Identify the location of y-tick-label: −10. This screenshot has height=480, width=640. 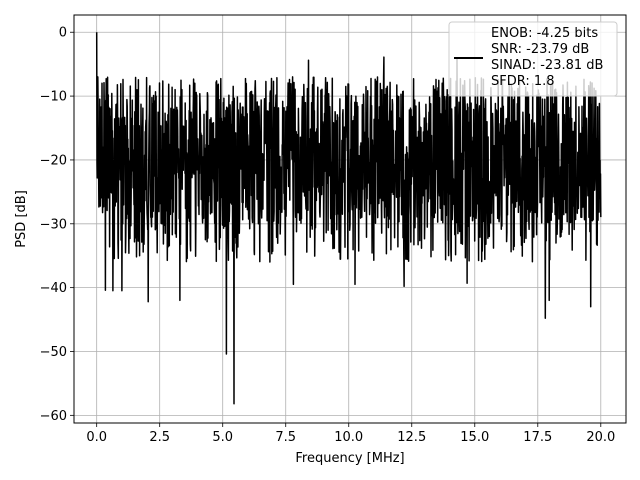
(53, 97).